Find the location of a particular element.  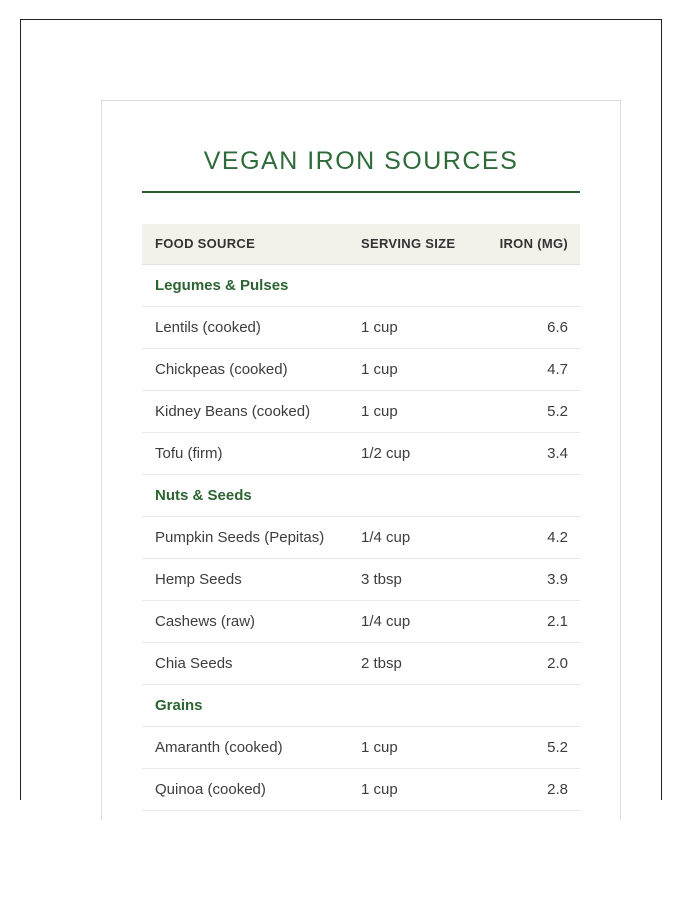

table-header: FOOD SOURCE SERVING SIZE IRON (MG) is located at coordinates (361, 244).